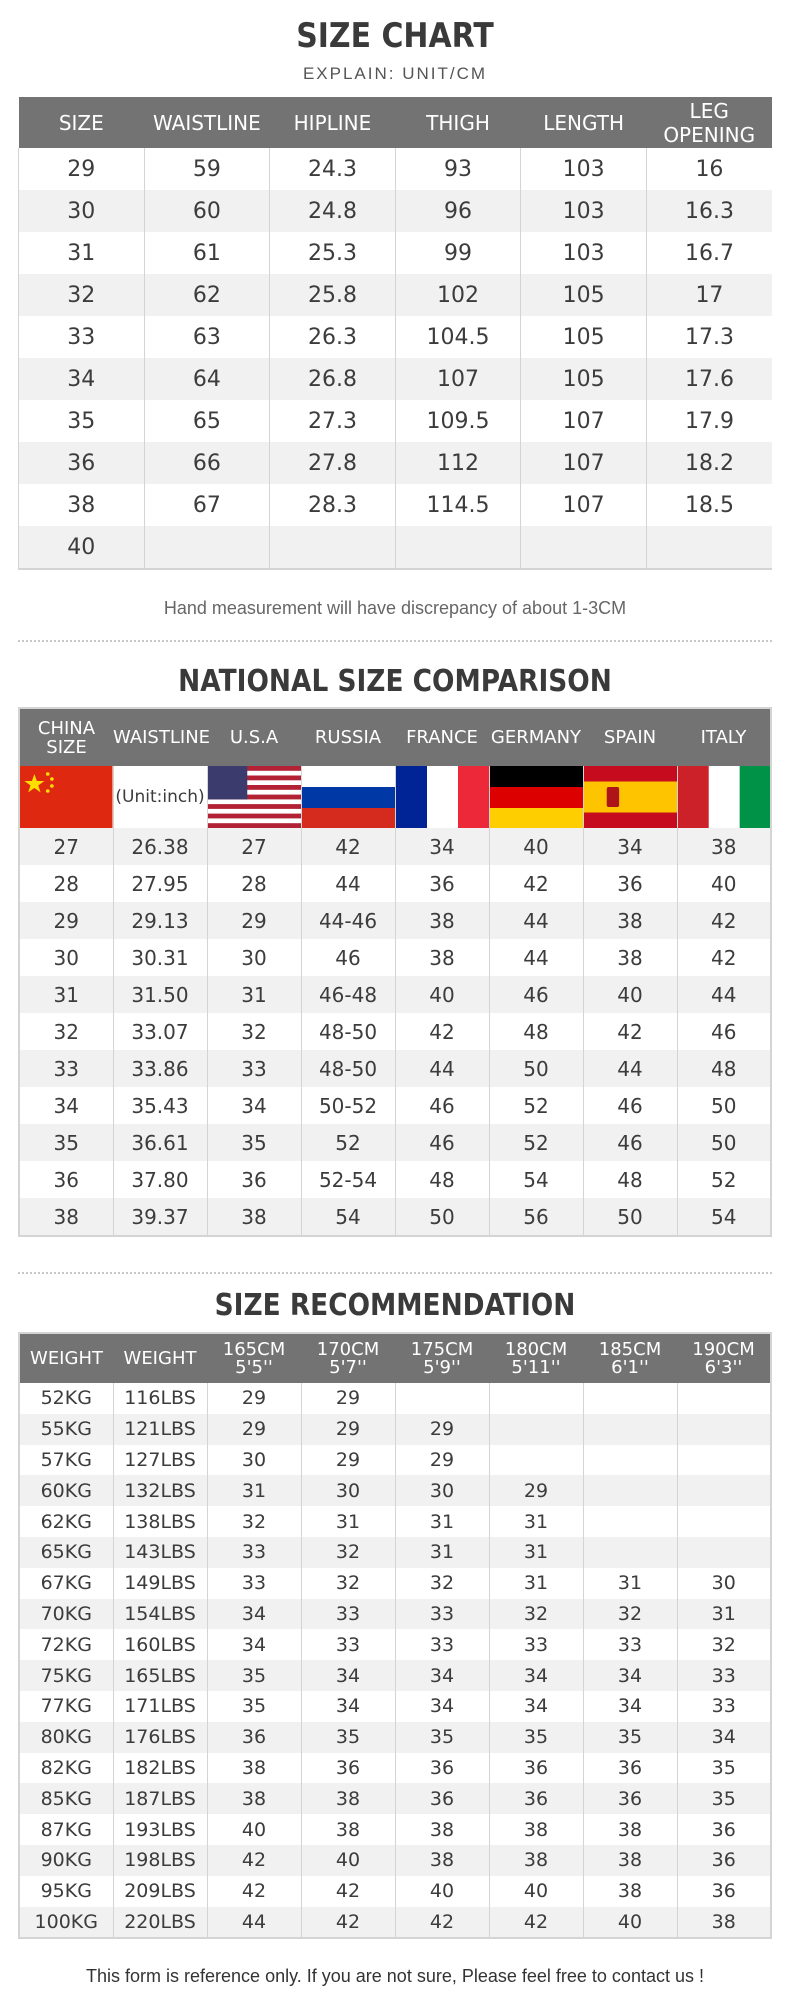 Image resolution: width=790 pixels, height=2000 pixels. What do you see at coordinates (65, 1614) in the screenshot?
I see `table-cell: 70KG` at bounding box center [65, 1614].